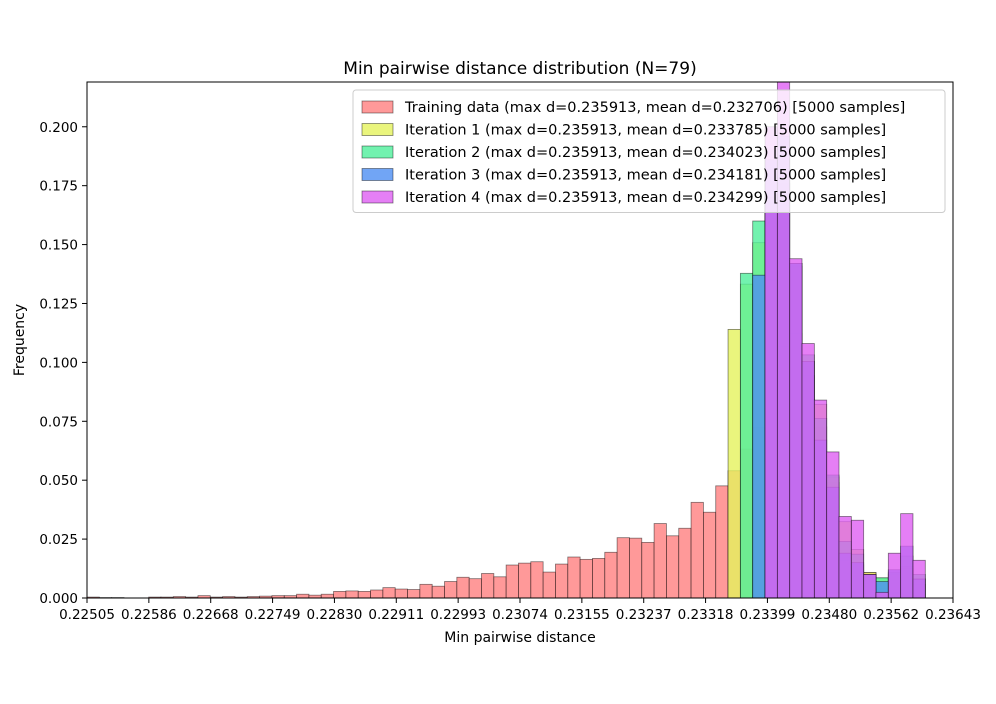 Image resolution: width=996 pixels, height=704 pixels. Describe the element at coordinates (829, 615) in the screenshot. I see `x-tick-label: 0.23480` at that location.